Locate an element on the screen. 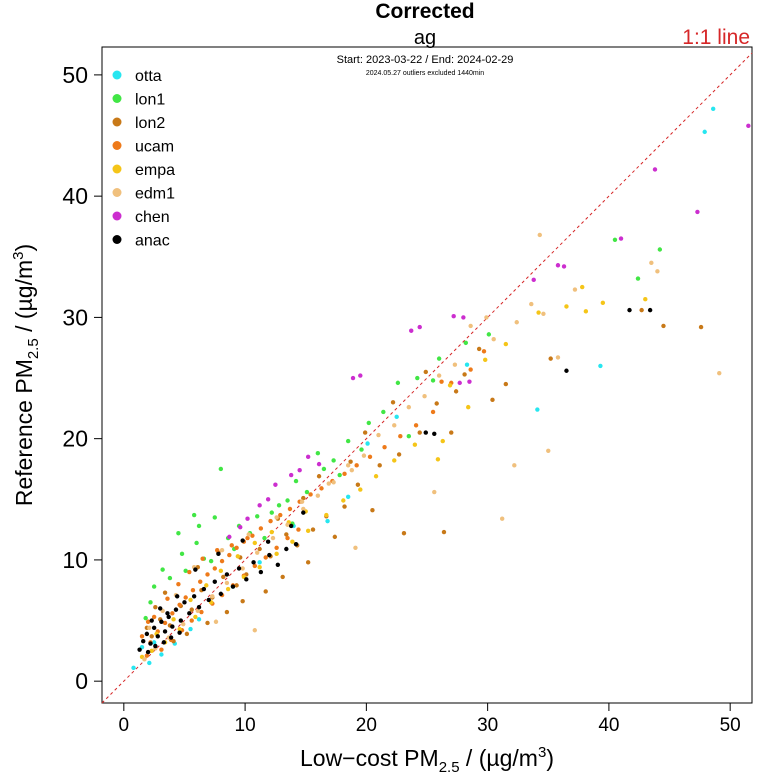 The height and width of the screenshot is (774, 759). legend-label-otta: otta is located at coordinates (148, 76).